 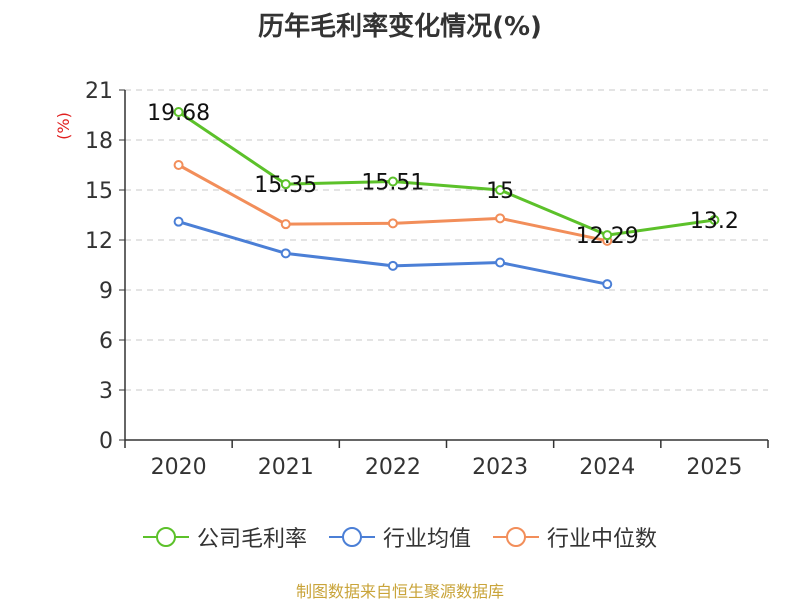 I want to click on x-tick-label: 2023, so click(x=500, y=467).